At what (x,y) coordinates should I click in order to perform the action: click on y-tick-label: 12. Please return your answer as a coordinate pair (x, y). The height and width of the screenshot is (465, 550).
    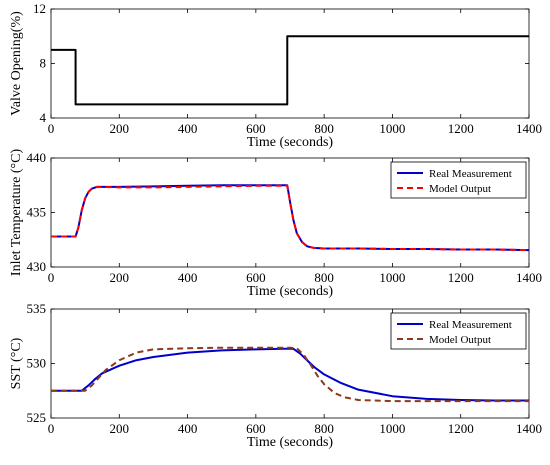
    Looking at the image, I should click on (39, 8).